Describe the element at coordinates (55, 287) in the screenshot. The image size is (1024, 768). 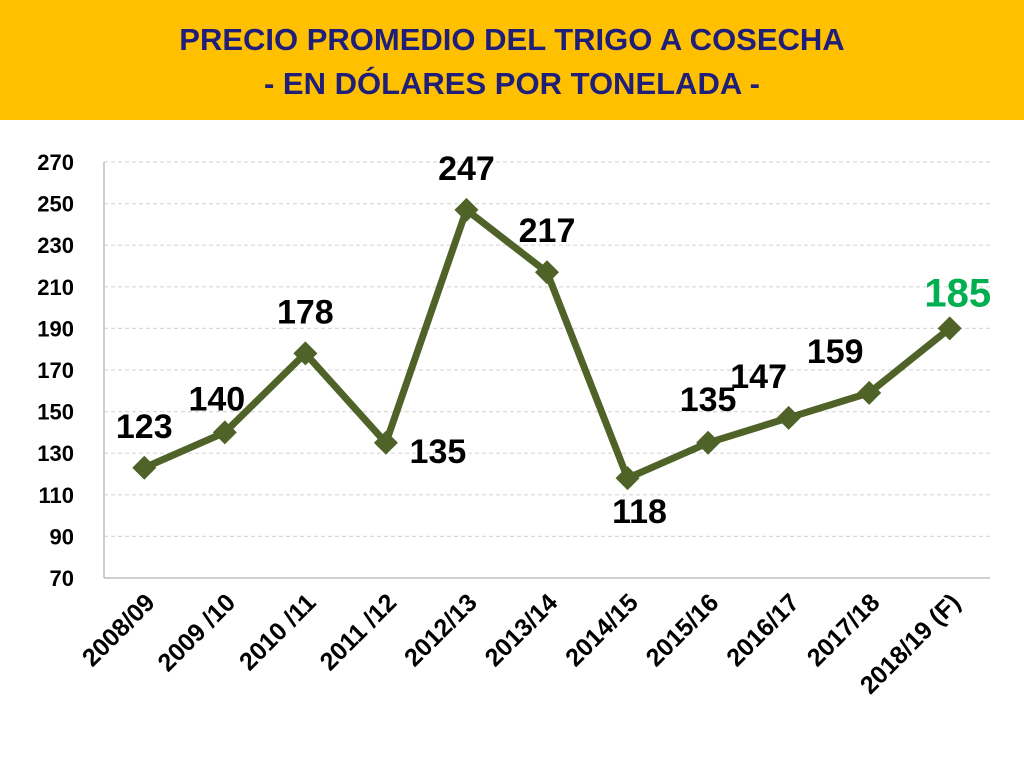
I see `y-tick-label: 210` at that location.